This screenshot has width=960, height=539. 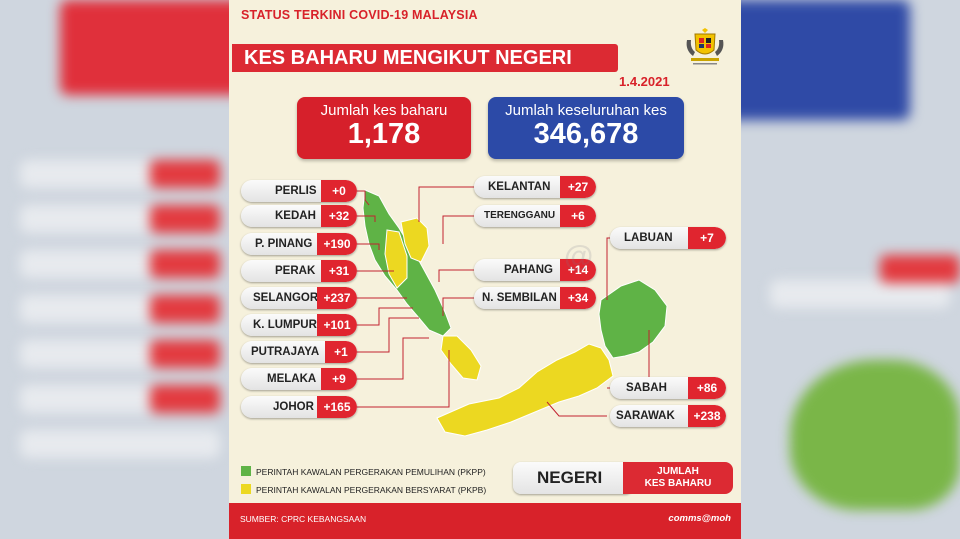 What do you see at coordinates (535, 298) in the screenshot?
I see `state-negeri-sembilan: N. SEMBILAN +34` at bounding box center [535, 298].